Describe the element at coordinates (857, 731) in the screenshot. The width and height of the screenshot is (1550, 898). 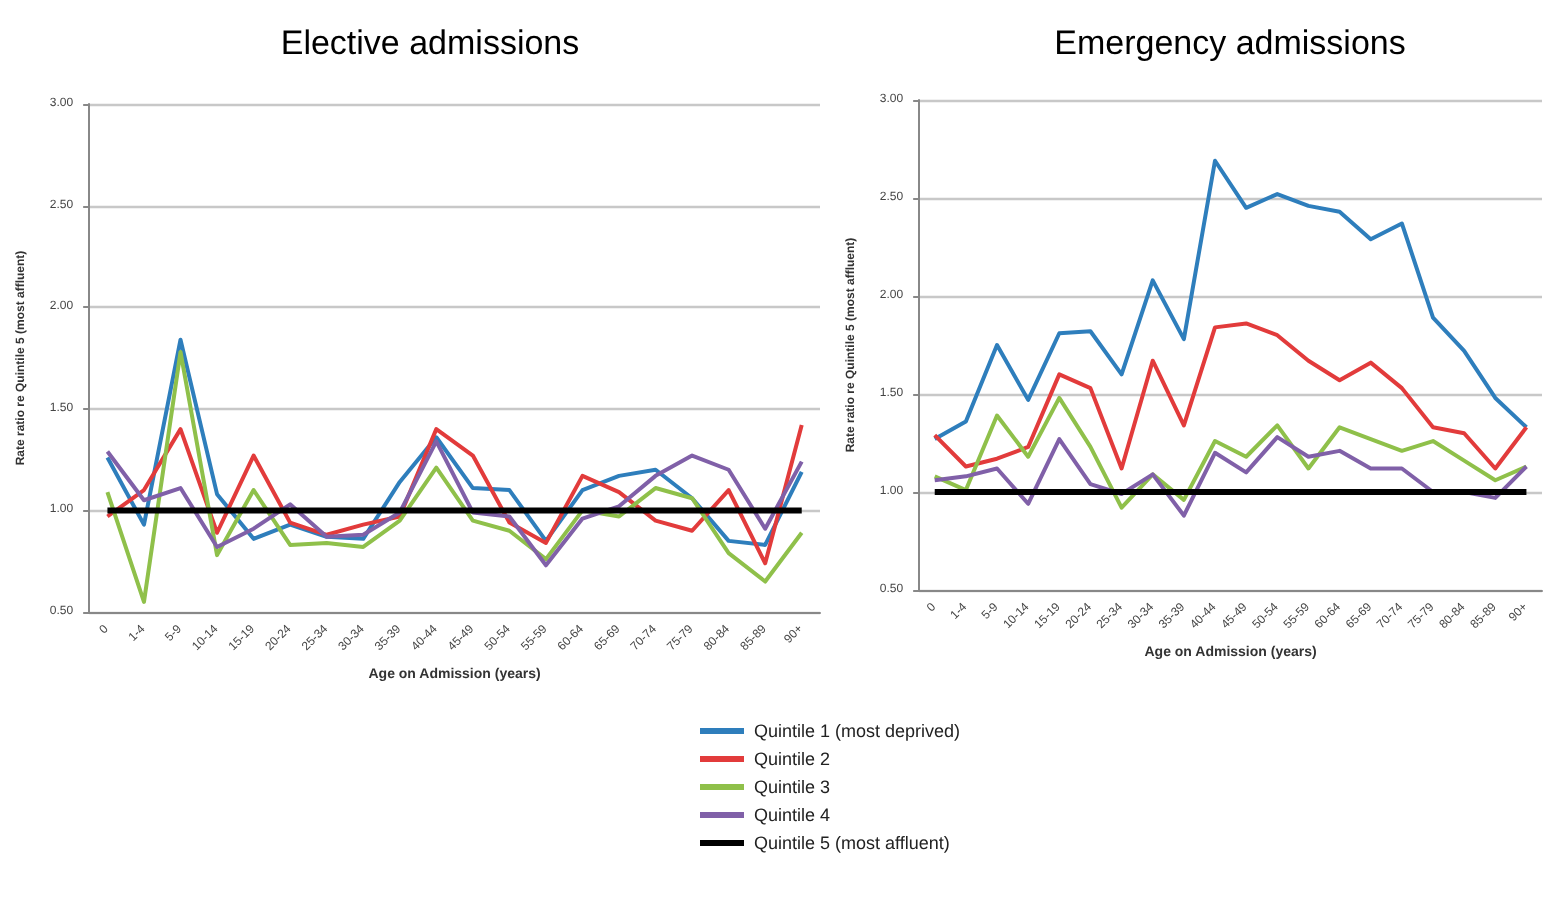
I see `legend-label: Quintile 1 (most deprived)` at that location.